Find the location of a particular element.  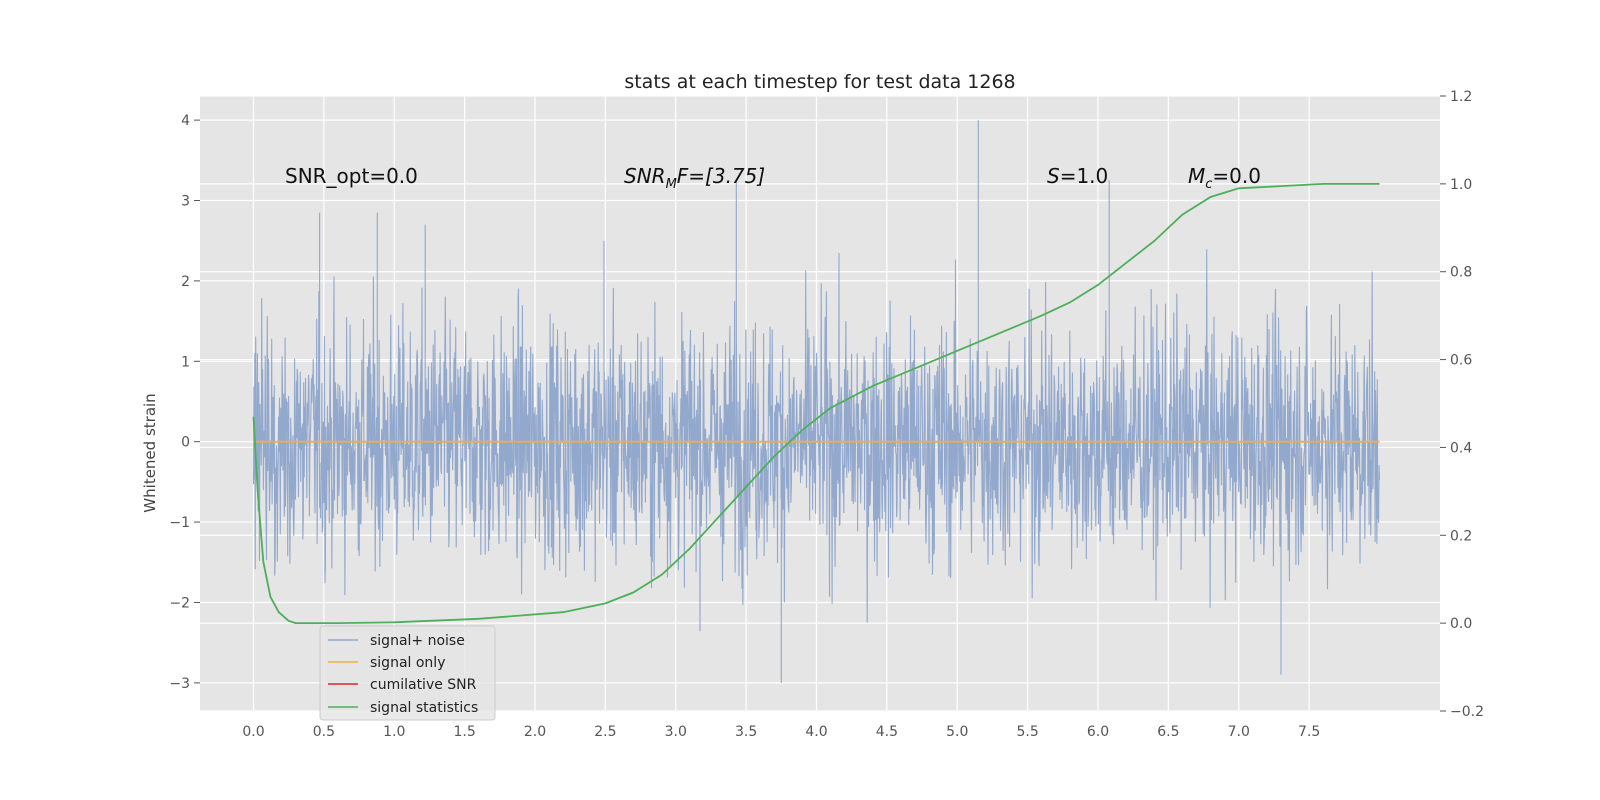

legend-label-signal-only: signal only is located at coordinates (407, 663).